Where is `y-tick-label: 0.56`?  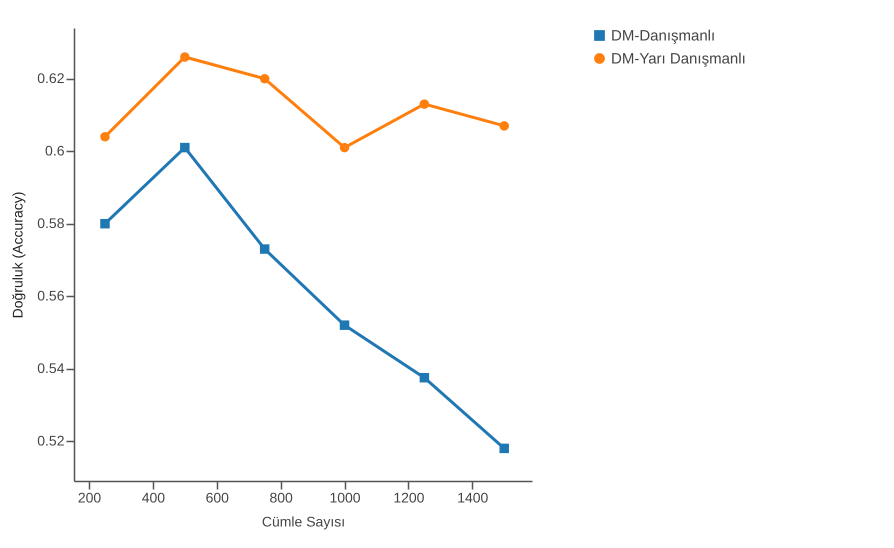
y-tick-label: 0.56 is located at coordinates (51, 296).